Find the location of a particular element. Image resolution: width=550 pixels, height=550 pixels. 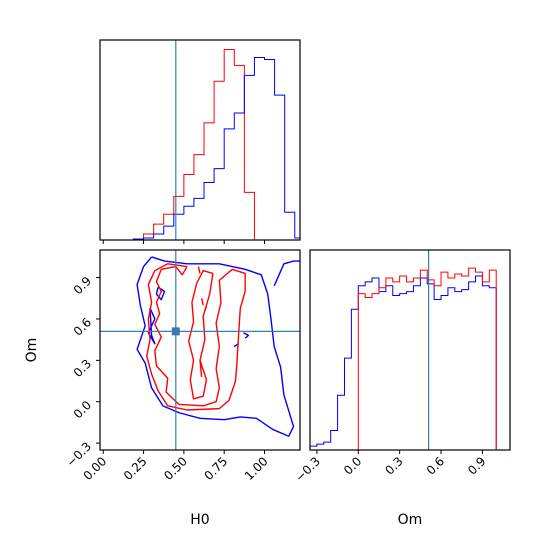

om-y-tick-label: 0.9 is located at coordinates (82, 285).